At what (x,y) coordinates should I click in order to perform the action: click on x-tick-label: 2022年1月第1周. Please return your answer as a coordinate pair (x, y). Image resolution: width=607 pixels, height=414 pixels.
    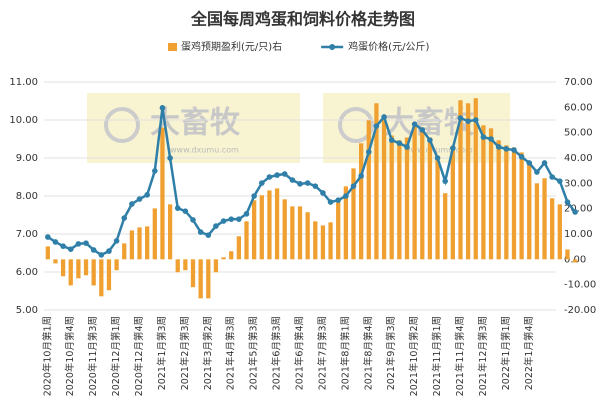
    Looking at the image, I should click on (506, 353).